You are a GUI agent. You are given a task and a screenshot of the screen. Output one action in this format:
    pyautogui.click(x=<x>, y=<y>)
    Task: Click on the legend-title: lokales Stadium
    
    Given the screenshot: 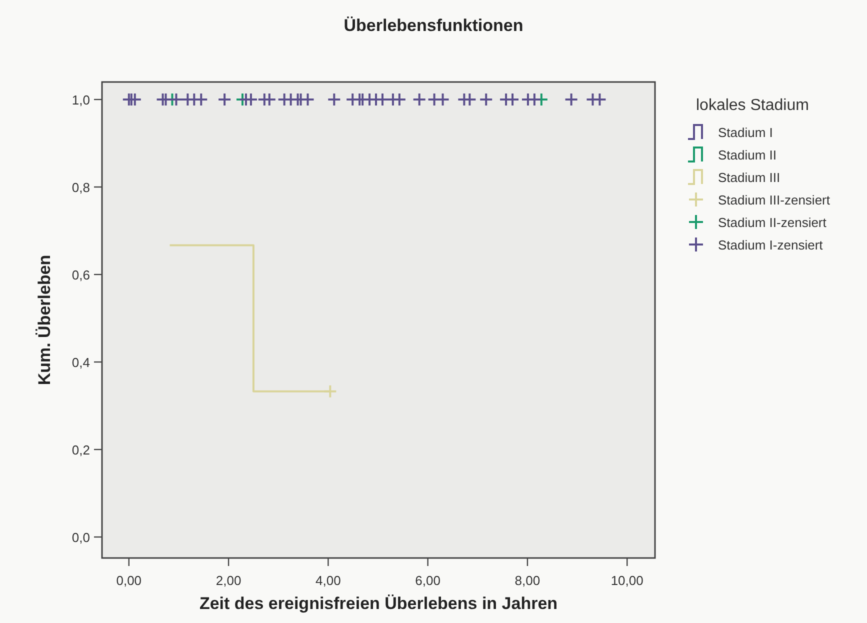 What is the action you would take?
    pyautogui.click(x=752, y=105)
    